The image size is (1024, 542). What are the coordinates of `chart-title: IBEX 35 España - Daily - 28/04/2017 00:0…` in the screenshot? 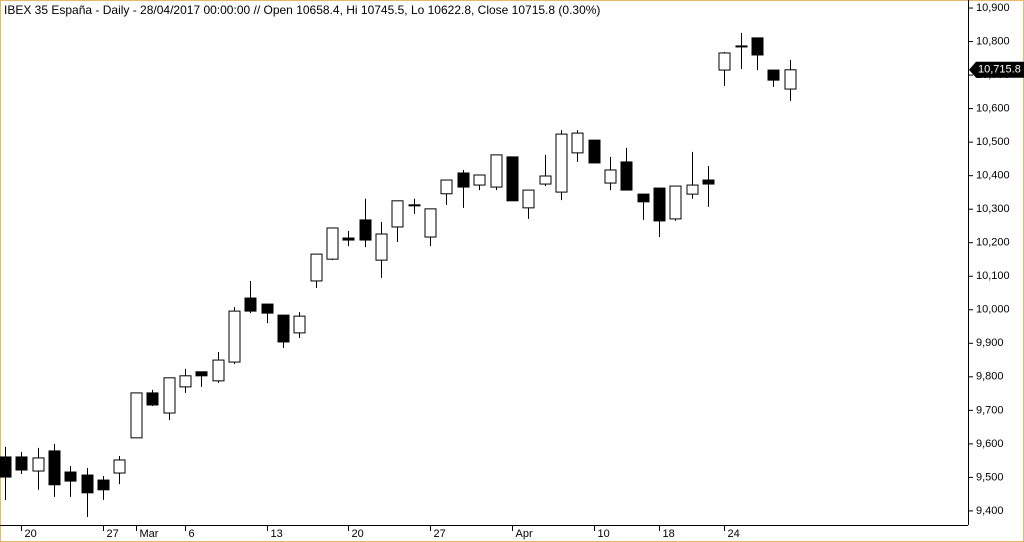 It's located at (302, 10).